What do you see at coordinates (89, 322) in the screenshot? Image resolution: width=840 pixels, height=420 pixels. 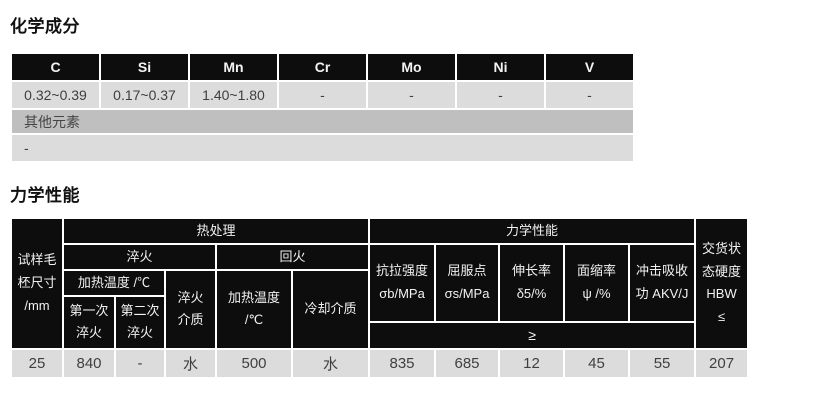 I see `first-quench-header: 第一次 淬火` at bounding box center [89, 322].